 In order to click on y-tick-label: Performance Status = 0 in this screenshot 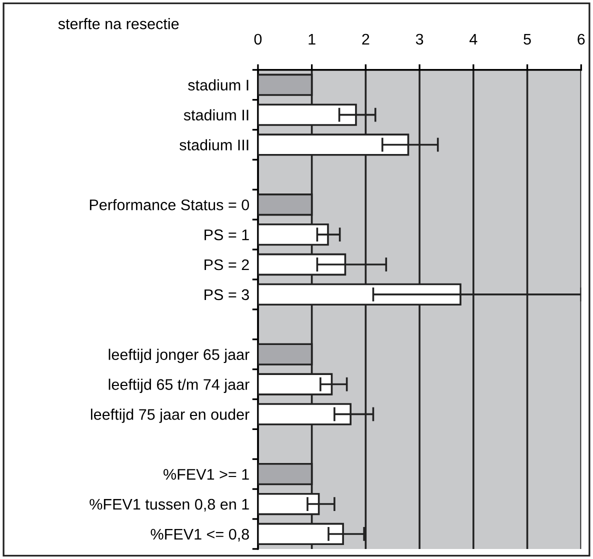, I will do `click(170, 204)`.